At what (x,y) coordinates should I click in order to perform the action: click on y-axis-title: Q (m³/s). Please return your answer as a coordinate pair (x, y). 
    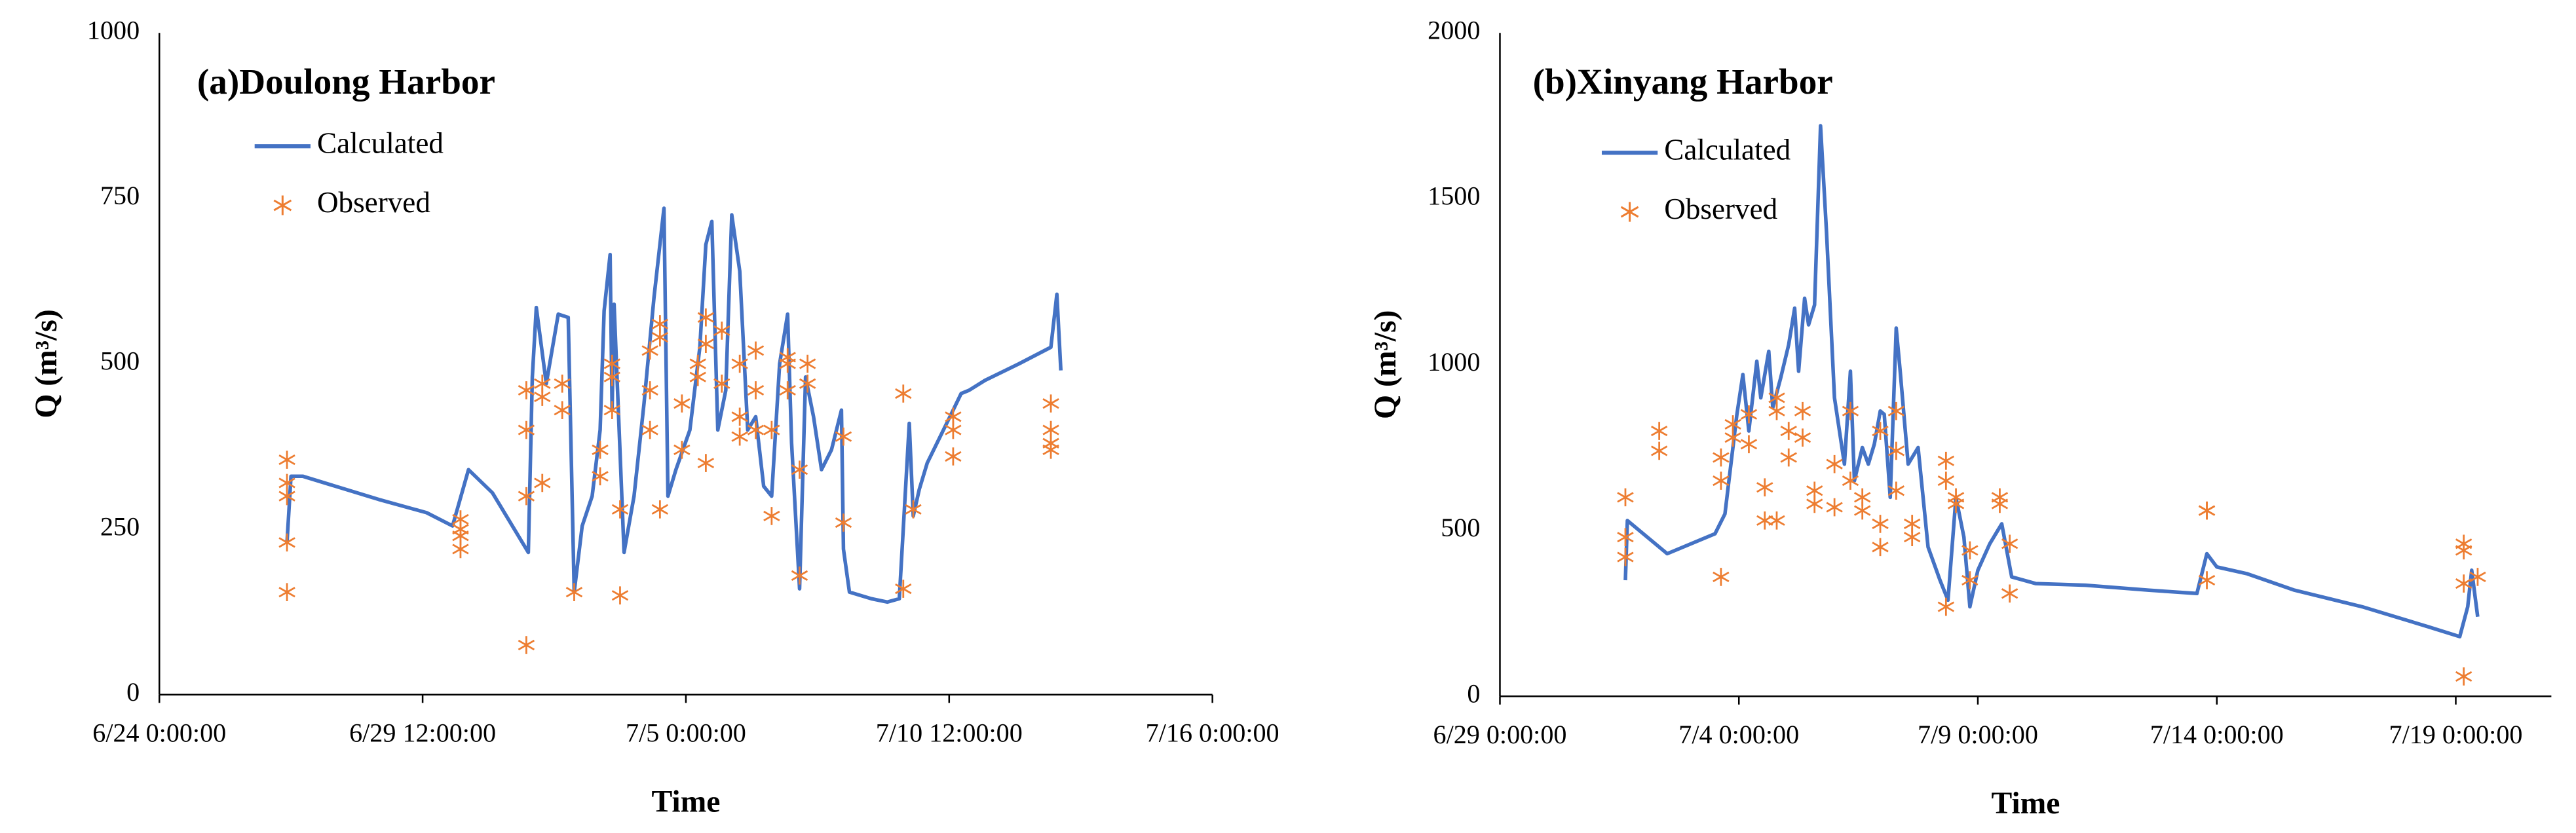
    Looking at the image, I should click on (1386, 365).